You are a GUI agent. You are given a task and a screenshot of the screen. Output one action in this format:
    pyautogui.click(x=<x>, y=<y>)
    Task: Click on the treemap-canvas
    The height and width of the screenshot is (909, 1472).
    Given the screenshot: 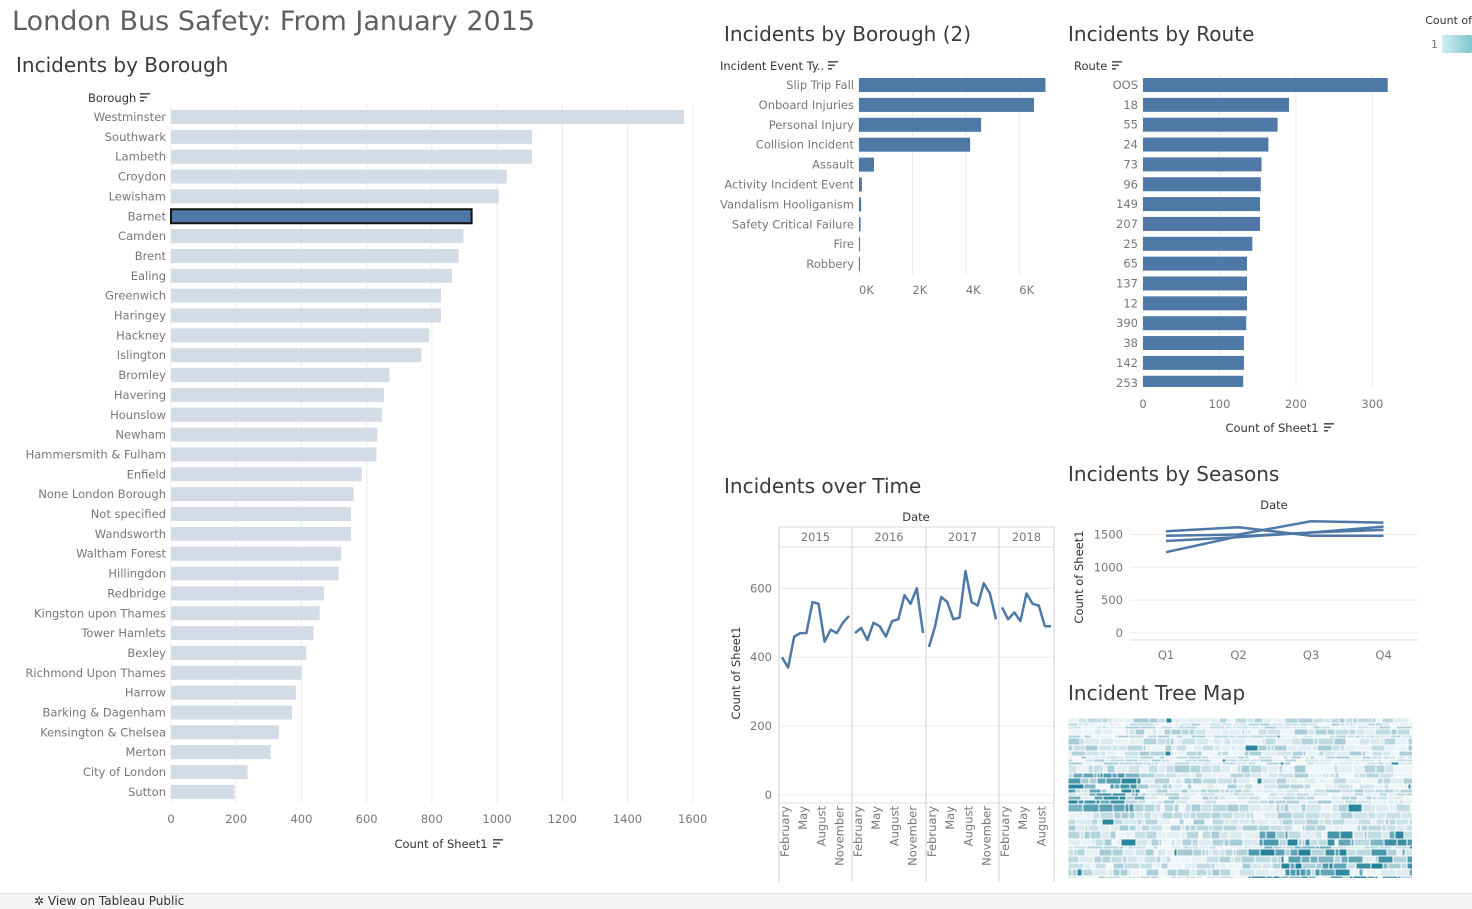 What is the action you would take?
    pyautogui.click(x=1240, y=798)
    